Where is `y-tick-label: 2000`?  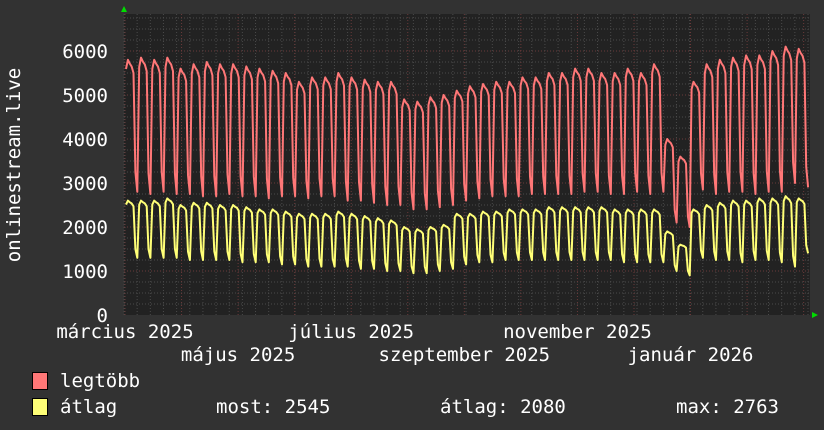
y-tick-label: 2000 is located at coordinates (85, 228).